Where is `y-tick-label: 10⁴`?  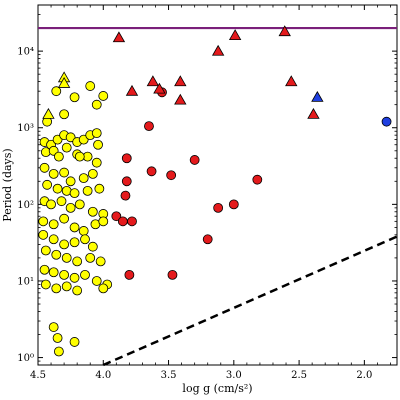
y-tick-label: 10⁴ is located at coordinates (25, 52).